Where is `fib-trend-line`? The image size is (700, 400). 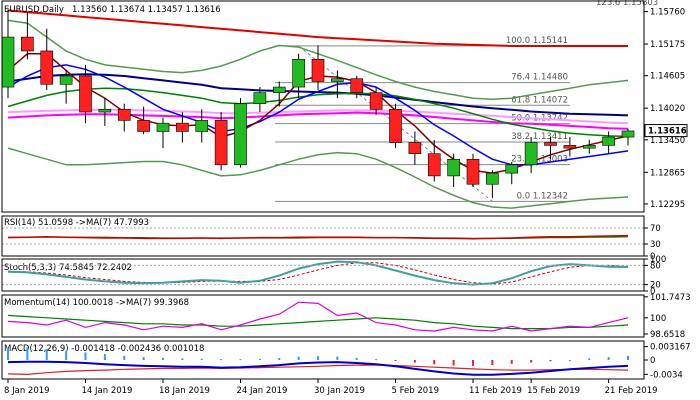
fib-trend-line is located at coordinates (395, 123).